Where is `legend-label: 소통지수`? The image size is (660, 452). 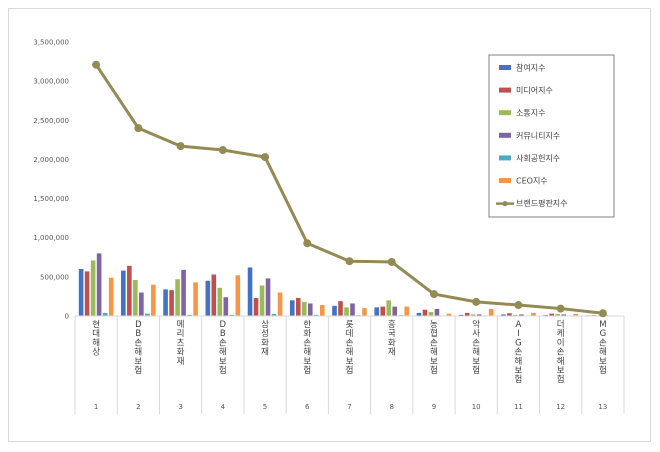
legend-label: 소통지수 is located at coordinates (530, 113).